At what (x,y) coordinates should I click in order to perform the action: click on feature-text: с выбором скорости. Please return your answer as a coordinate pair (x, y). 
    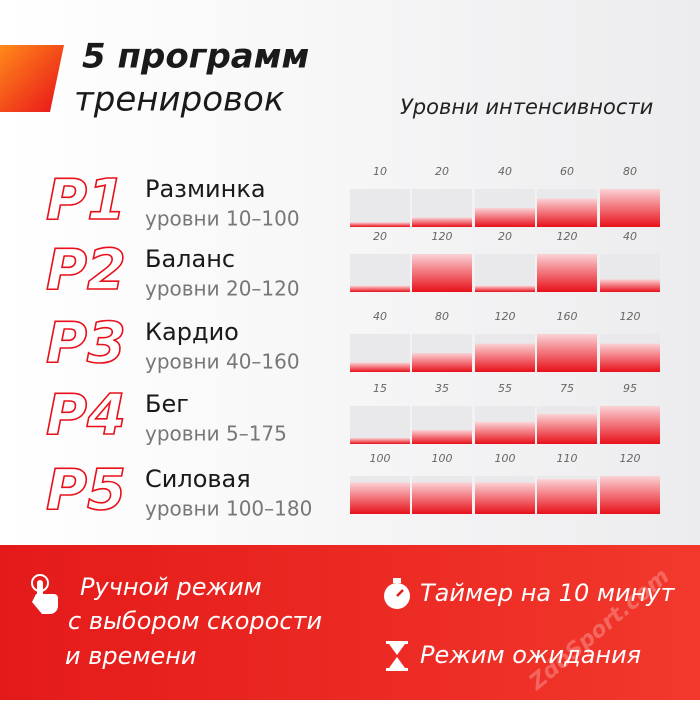
    Looking at the image, I should click on (195, 621).